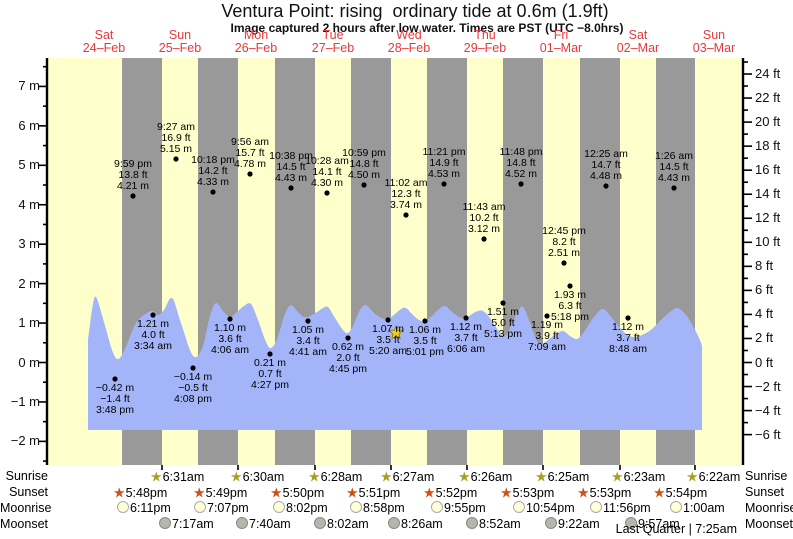 The image size is (793, 539). I want to click on y-axis-label-feet: 24 ft, so click(768, 74).